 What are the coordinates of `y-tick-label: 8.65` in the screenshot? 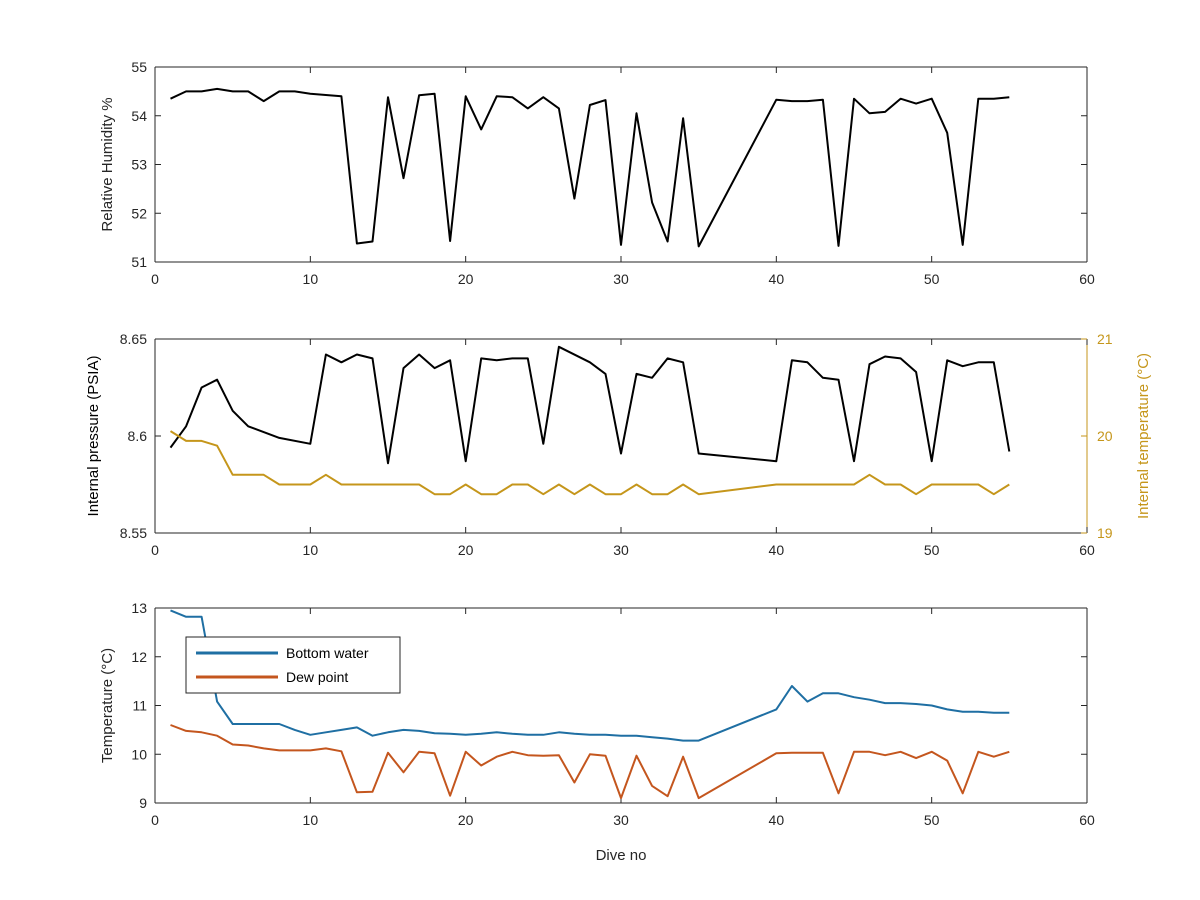 It's located at (133, 339).